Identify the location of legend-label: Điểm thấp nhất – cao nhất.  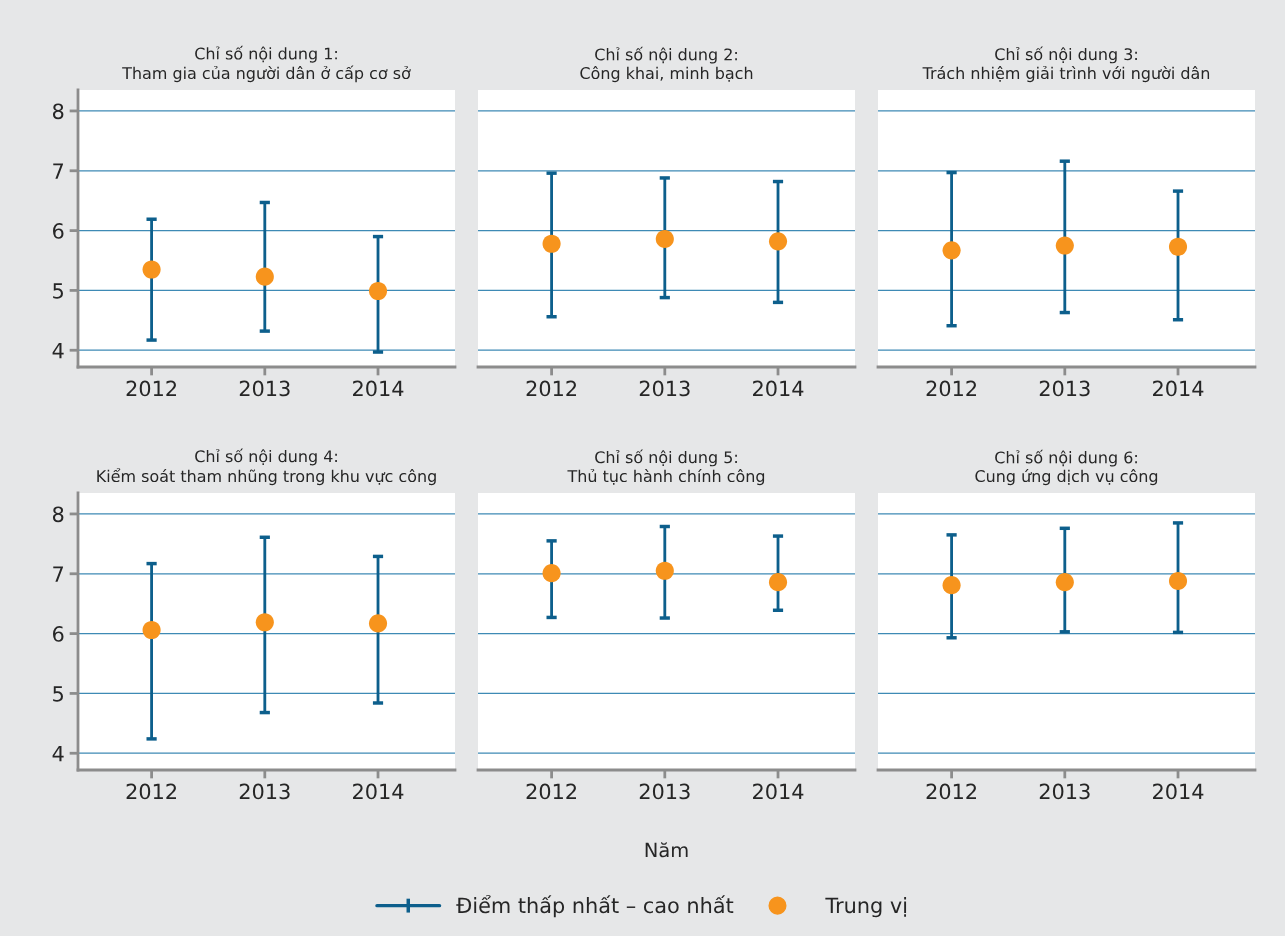
(595, 906).